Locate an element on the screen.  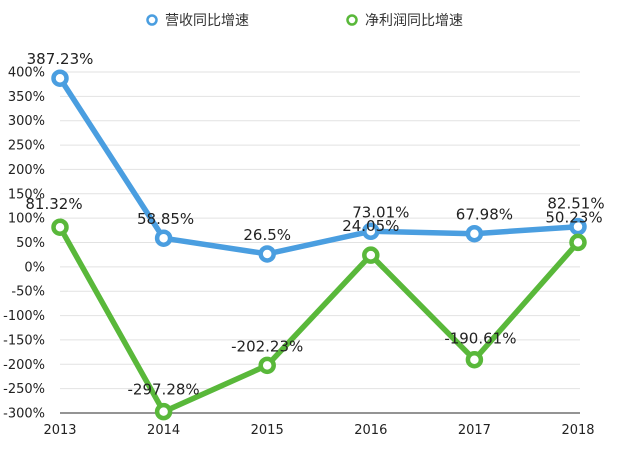
legend-label-revenue: 营收同比增速 is located at coordinates (207, 21).